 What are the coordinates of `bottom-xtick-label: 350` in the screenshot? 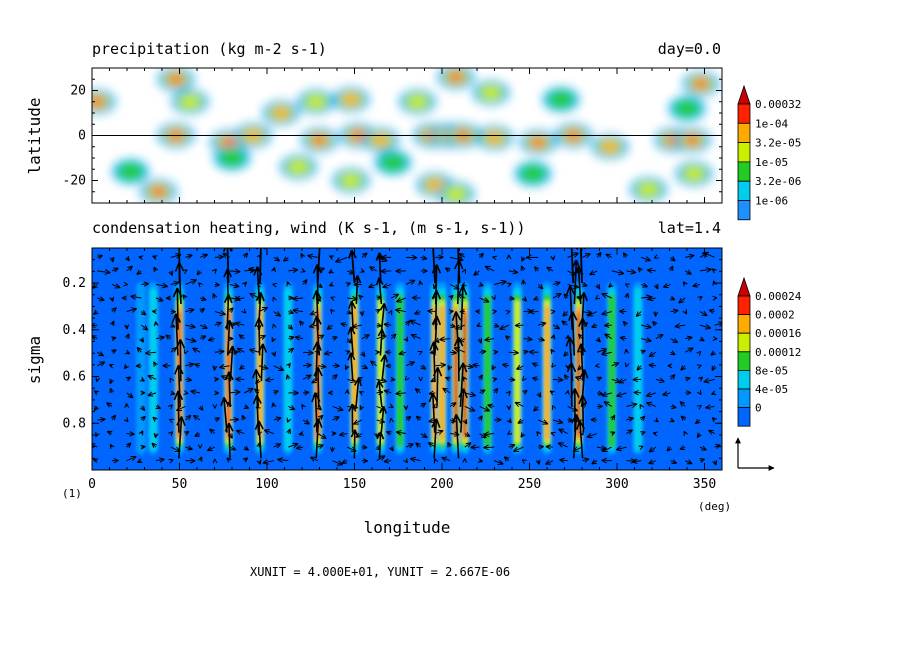 It's located at (704, 484).